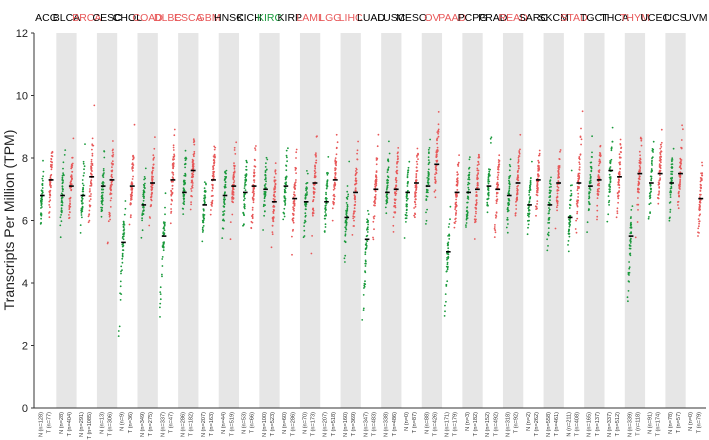 This screenshot has height=440, width=709. I want to click on normal-n-label: N (n=207), so click(326, 424).